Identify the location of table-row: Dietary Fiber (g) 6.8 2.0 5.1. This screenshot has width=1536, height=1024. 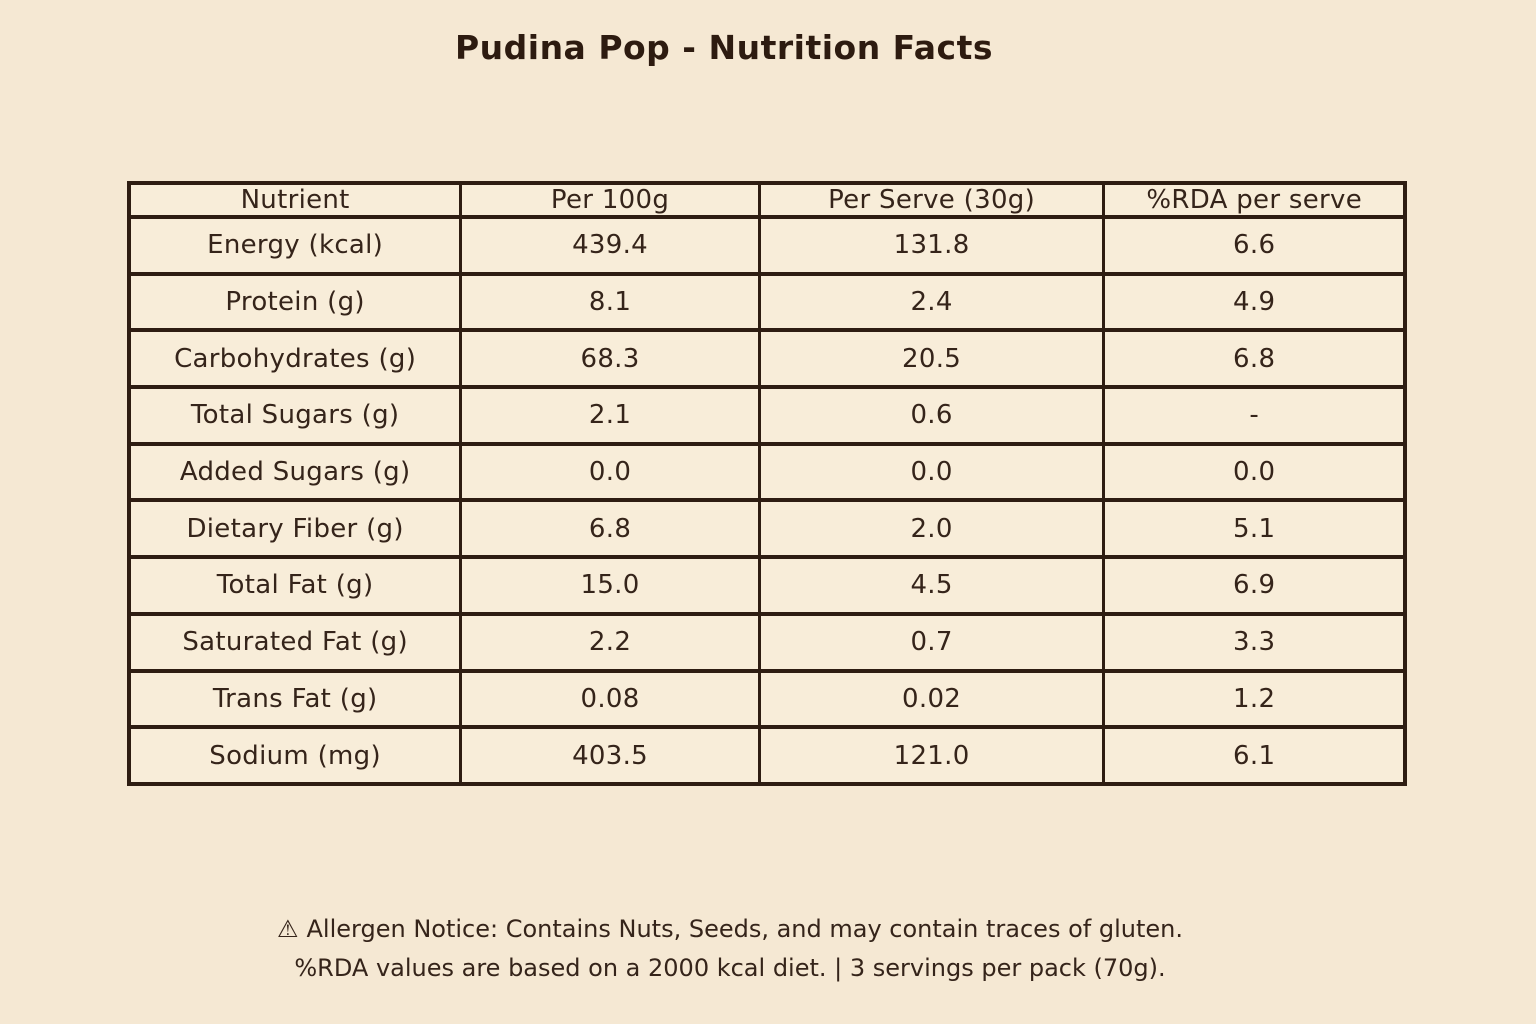
(767, 529).